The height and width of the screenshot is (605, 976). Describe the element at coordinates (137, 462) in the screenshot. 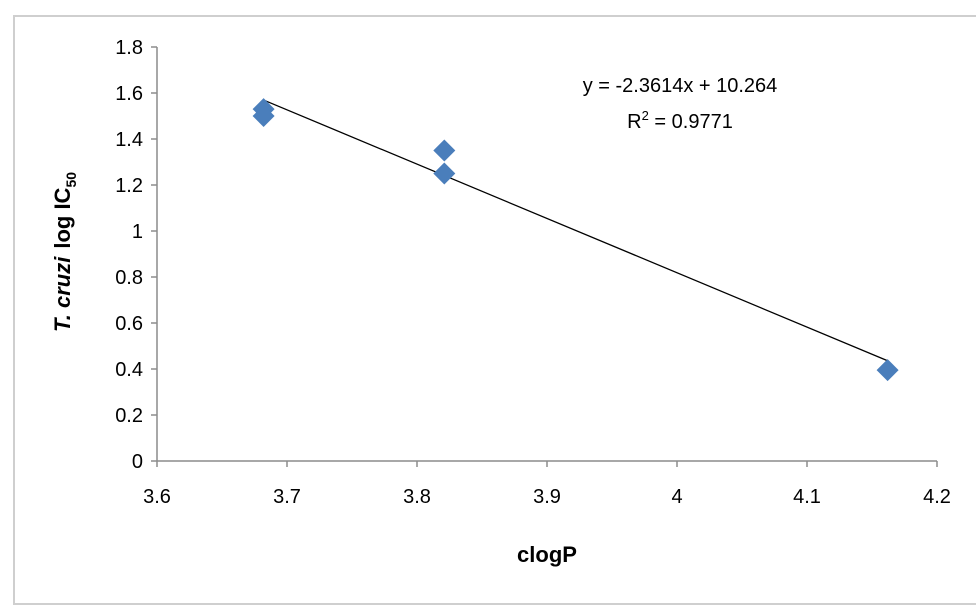

I see `y-tick-label: 0` at that location.